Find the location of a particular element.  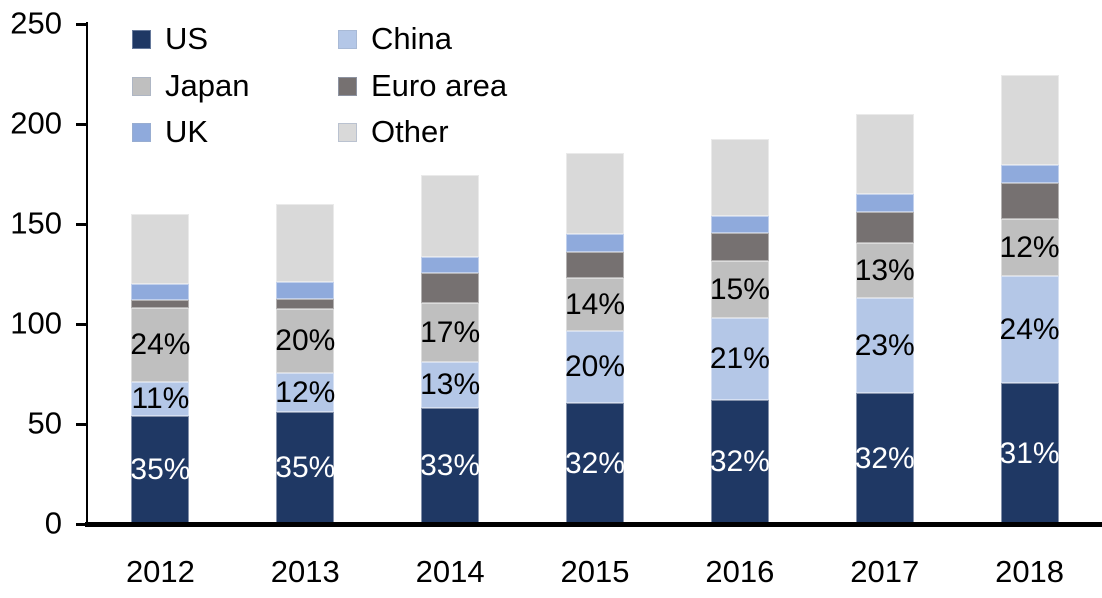

segment-label-china: 21% is located at coordinates (739, 358).